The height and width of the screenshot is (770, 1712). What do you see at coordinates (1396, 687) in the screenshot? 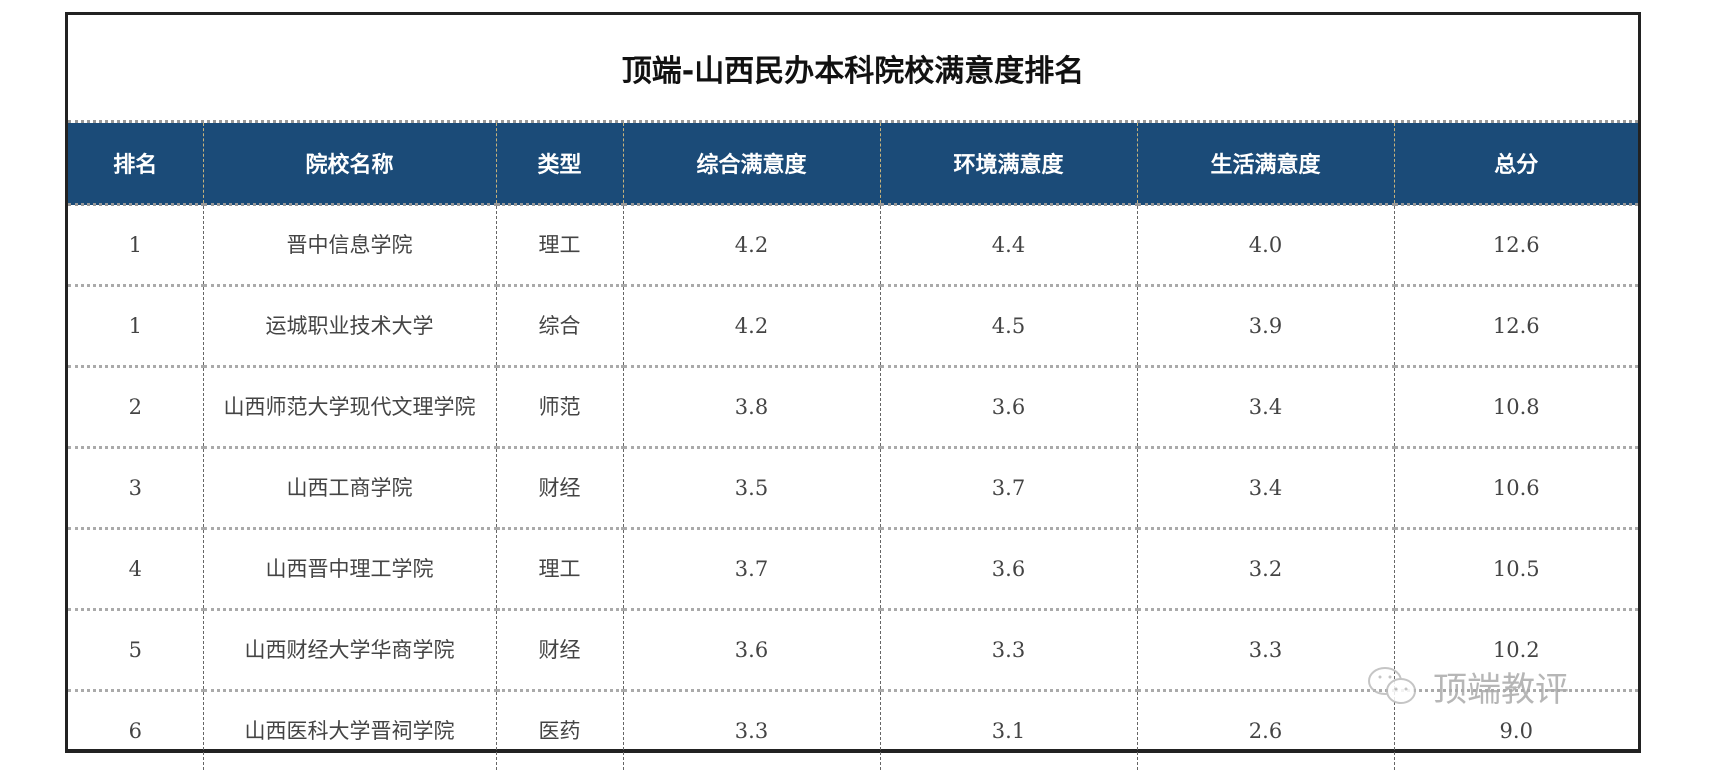
I see `wechat-icon` at bounding box center [1396, 687].